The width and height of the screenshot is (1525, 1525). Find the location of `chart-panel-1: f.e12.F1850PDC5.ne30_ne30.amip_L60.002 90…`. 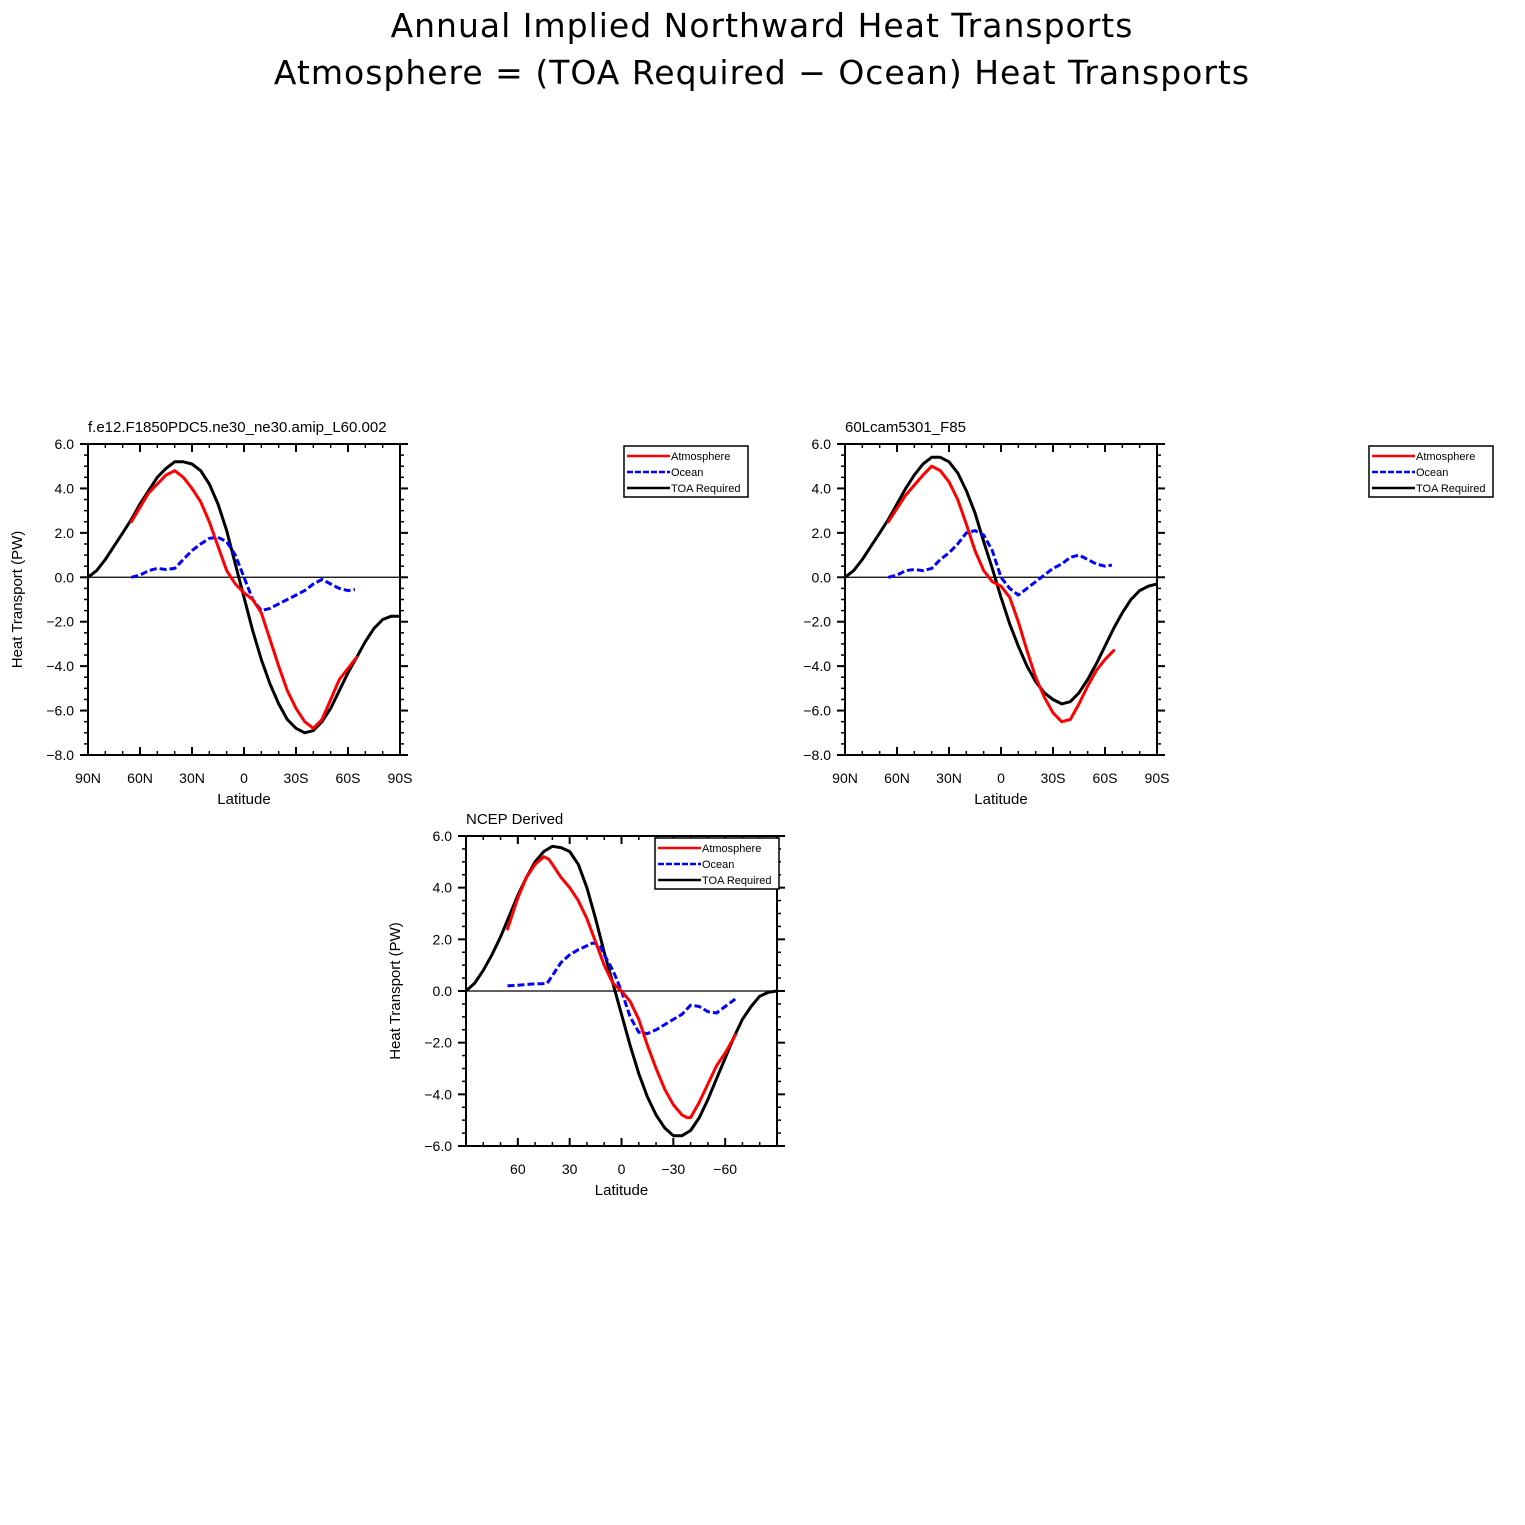

chart-panel-1: f.e12.F1850PDC5.ne30_ne30.amip_L60.002 90… is located at coordinates (379, 613).